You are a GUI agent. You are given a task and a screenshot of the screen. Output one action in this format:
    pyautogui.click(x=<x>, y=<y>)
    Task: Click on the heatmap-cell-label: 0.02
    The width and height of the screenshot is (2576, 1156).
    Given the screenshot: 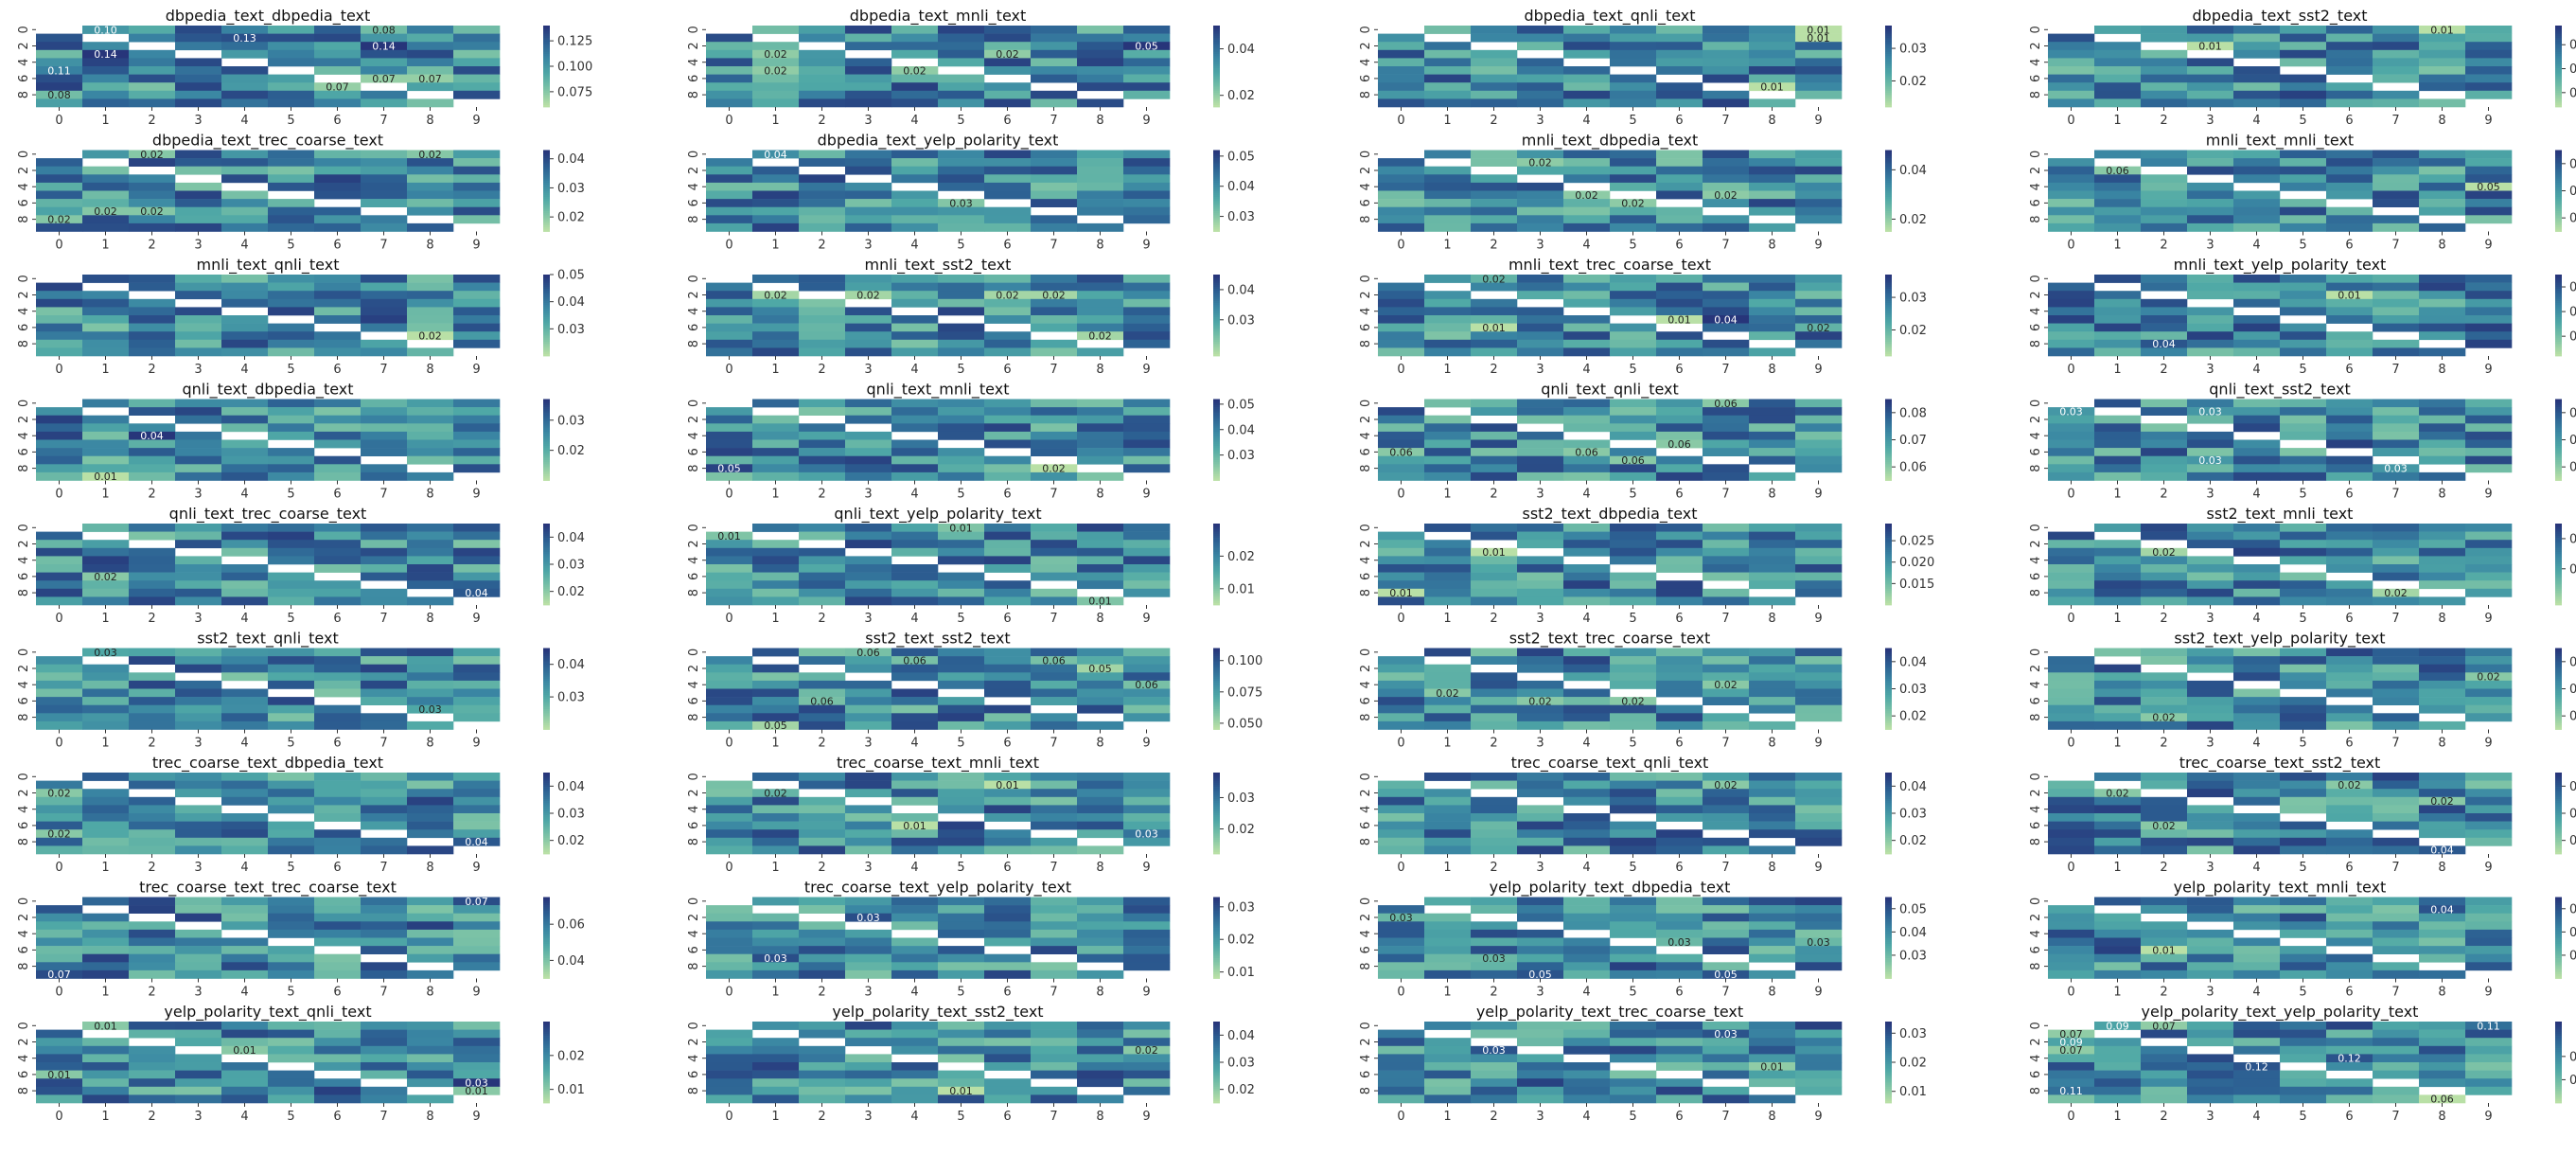 What is the action you would take?
    pyautogui.click(x=1633, y=203)
    